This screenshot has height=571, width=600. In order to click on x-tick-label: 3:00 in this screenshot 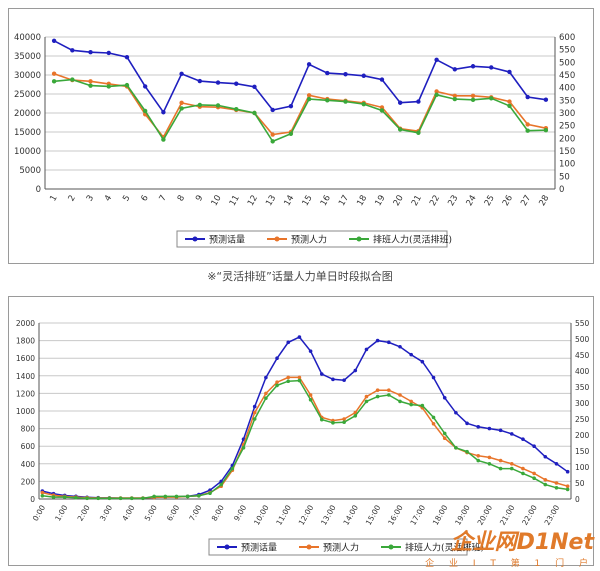, I will do `click(106, 512)`.